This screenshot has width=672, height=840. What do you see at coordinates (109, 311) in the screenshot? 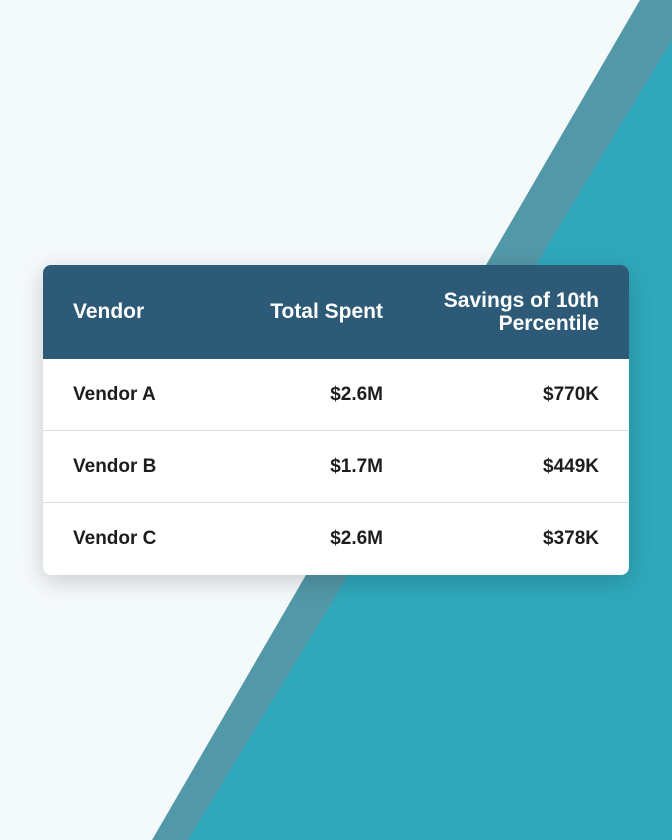
I see `header-vendor: Vendor` at bounding box center [109, 311].